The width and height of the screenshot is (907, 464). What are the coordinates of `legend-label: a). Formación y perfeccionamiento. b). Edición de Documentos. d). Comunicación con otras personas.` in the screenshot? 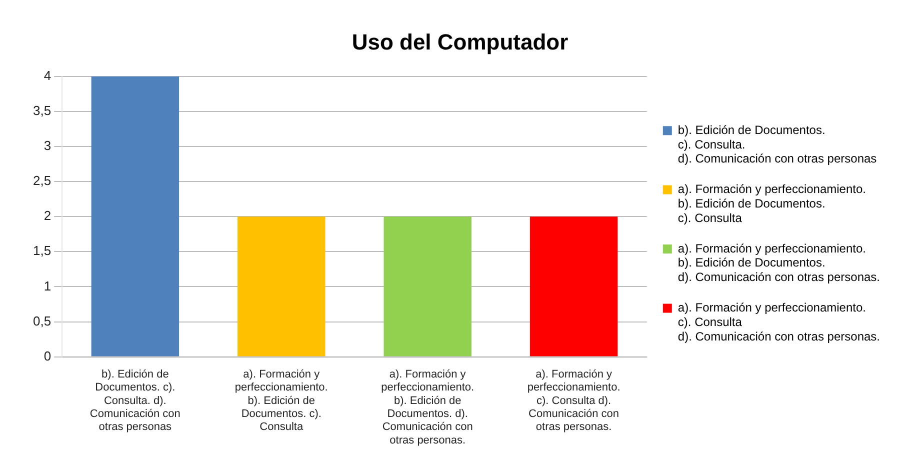 It's located at (779, 262).